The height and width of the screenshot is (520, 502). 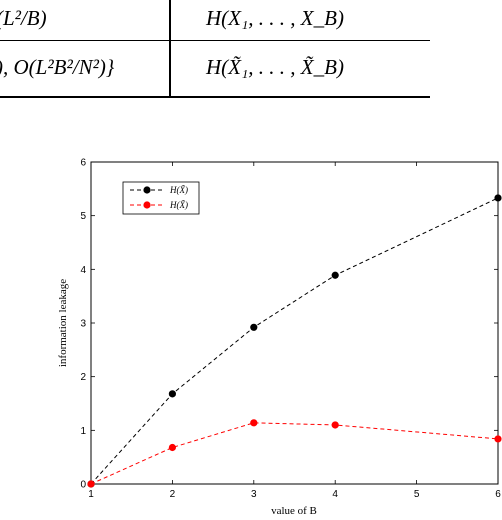 What do you see at coordinates (63, 323) in the screenshot?
I see `y-axis-label: information leakage` at bounding box center [63, 323].